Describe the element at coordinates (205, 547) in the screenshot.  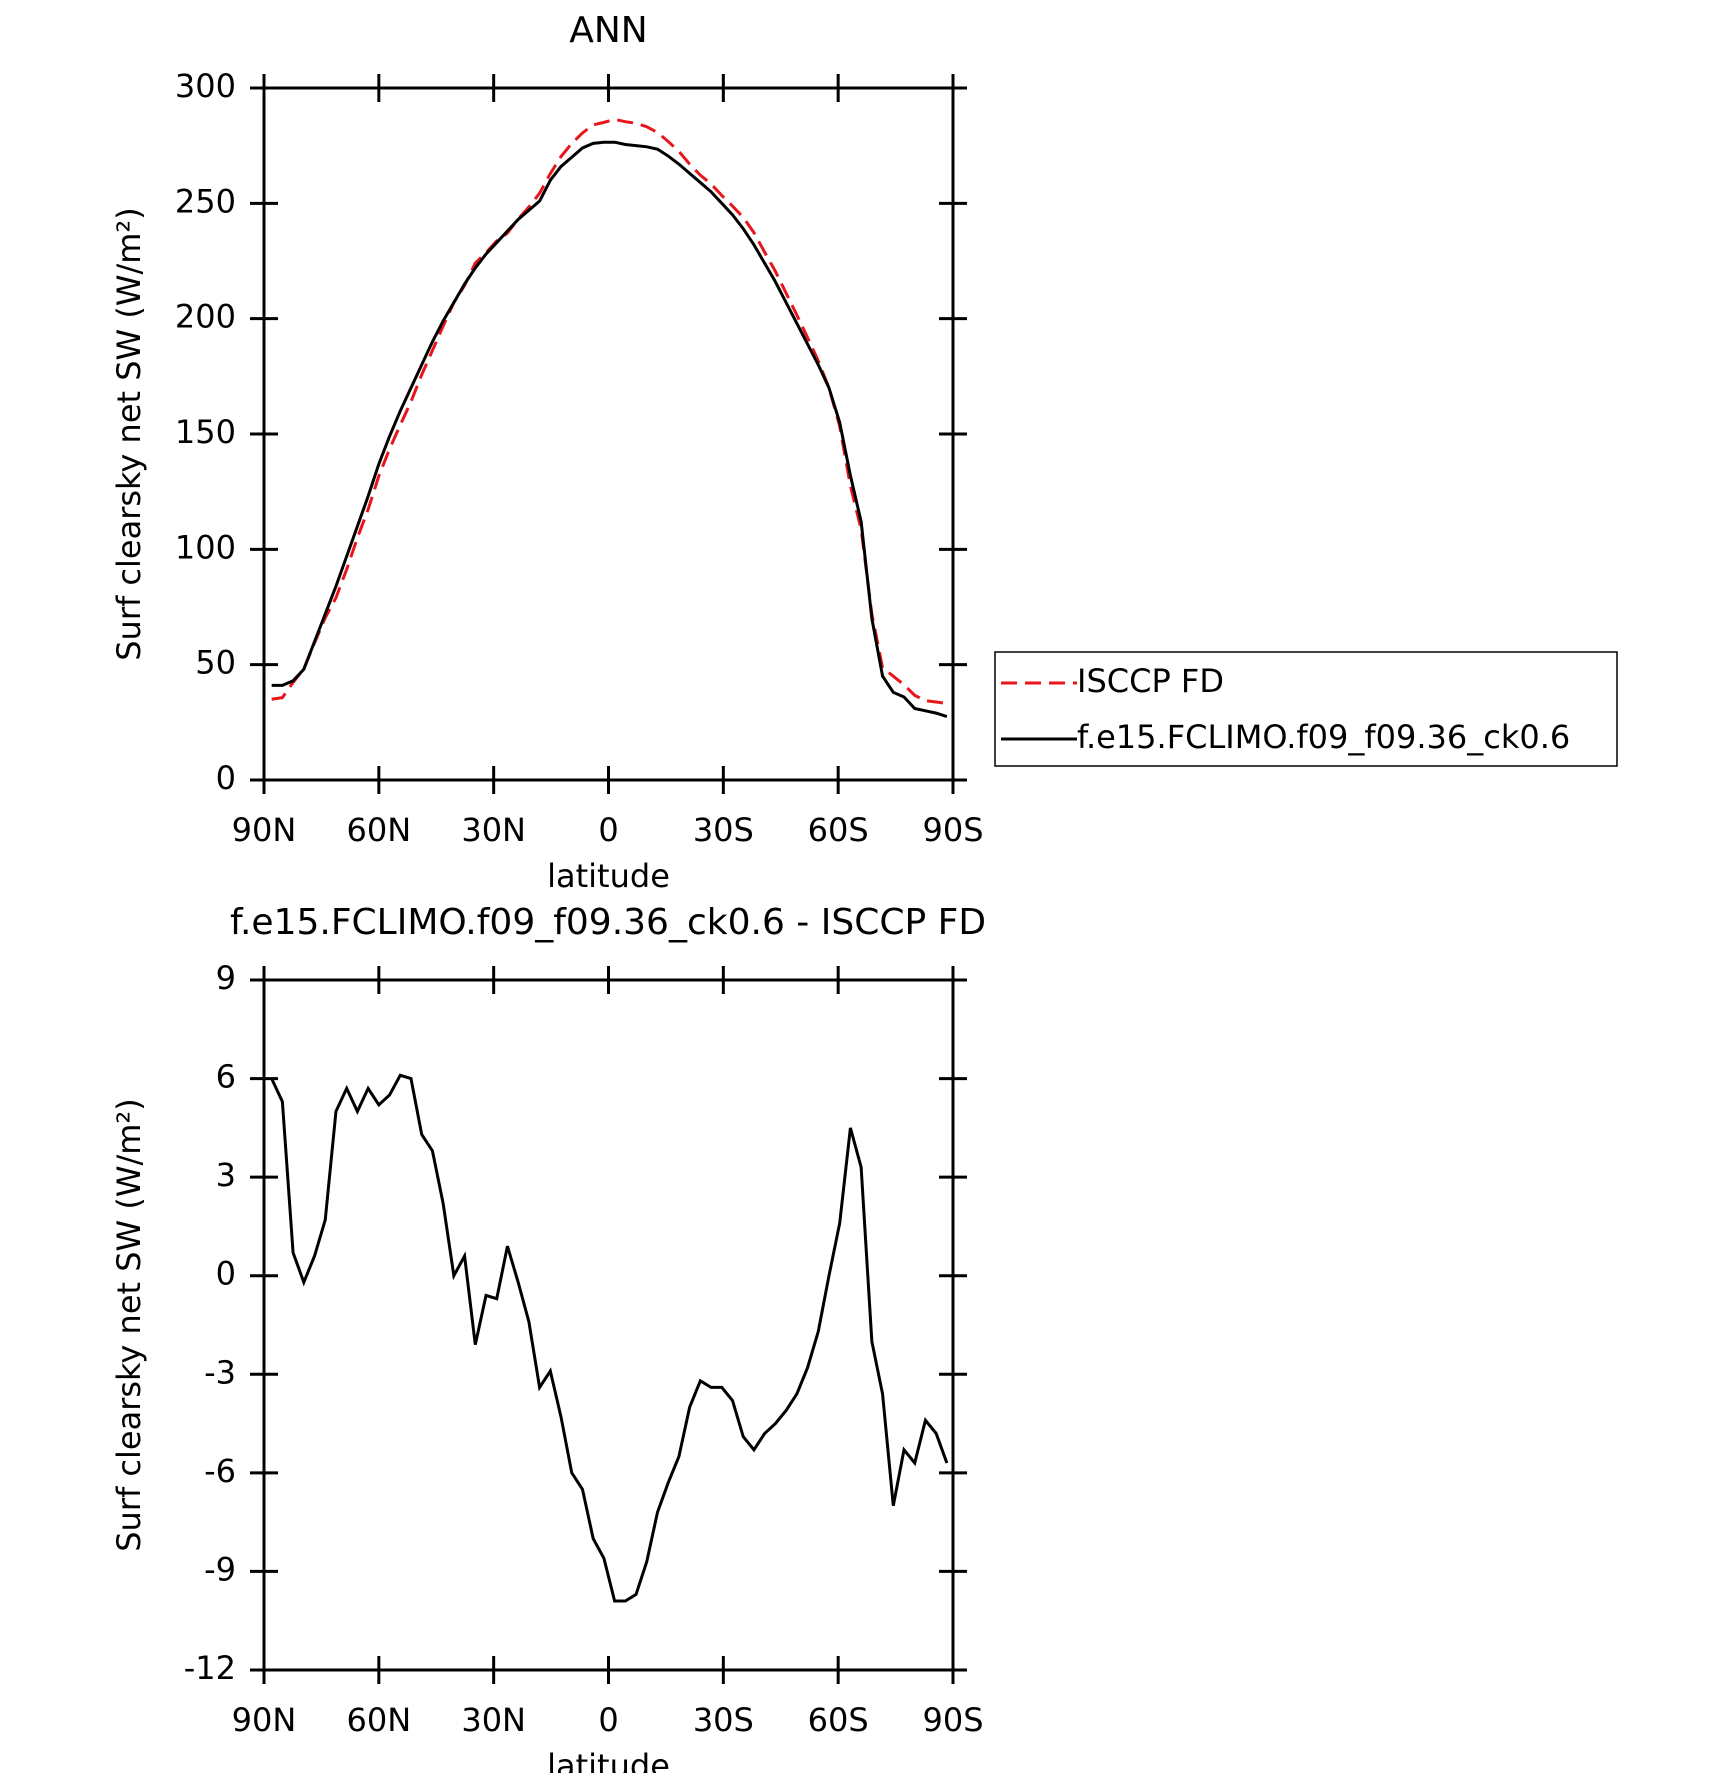
I see `y-tick-label: 100` at that location.